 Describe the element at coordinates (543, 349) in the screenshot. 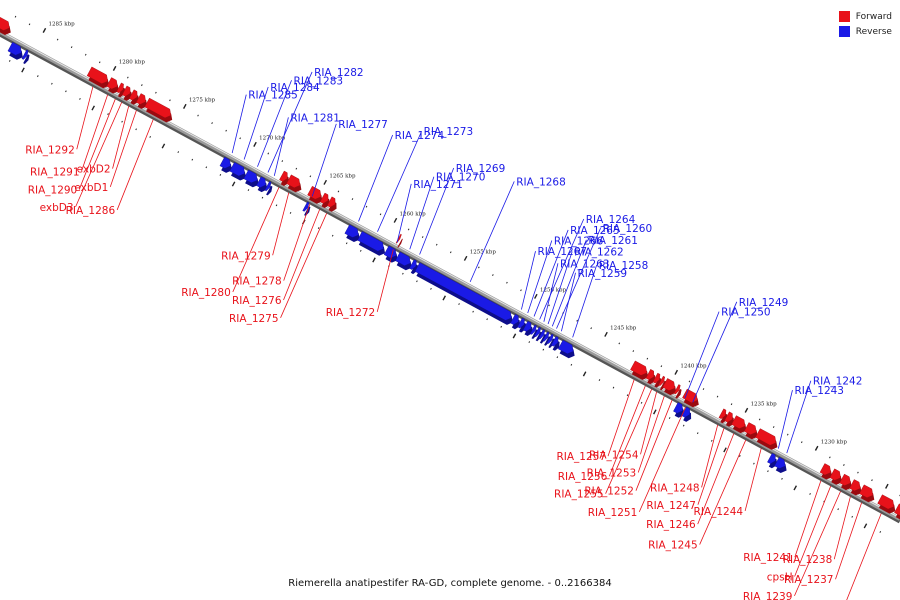

I see `minor-tick-1248-lower` at that location.